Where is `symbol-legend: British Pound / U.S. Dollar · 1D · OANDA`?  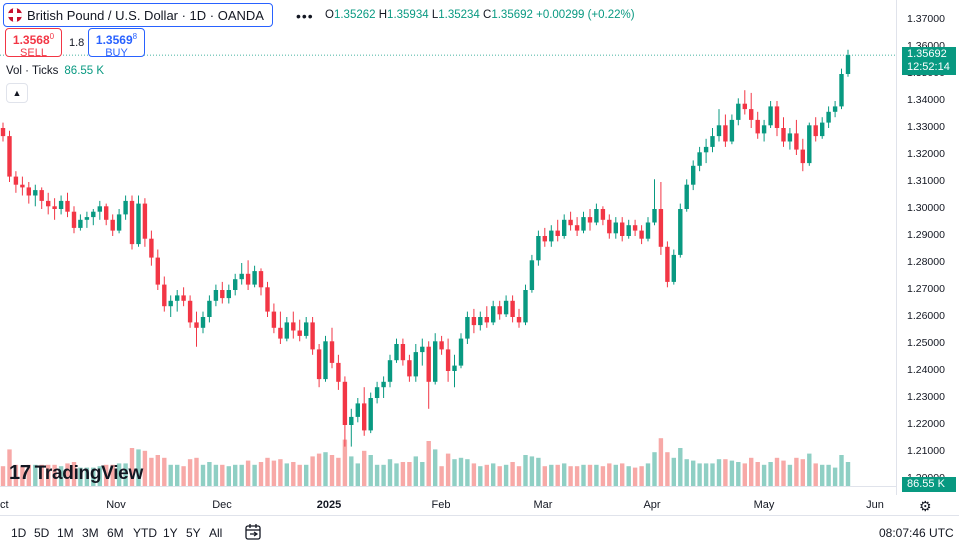
symbol-legend: British Pound / U.S. Dollar · 1D · OANDA is located at coordinates (138, 15).